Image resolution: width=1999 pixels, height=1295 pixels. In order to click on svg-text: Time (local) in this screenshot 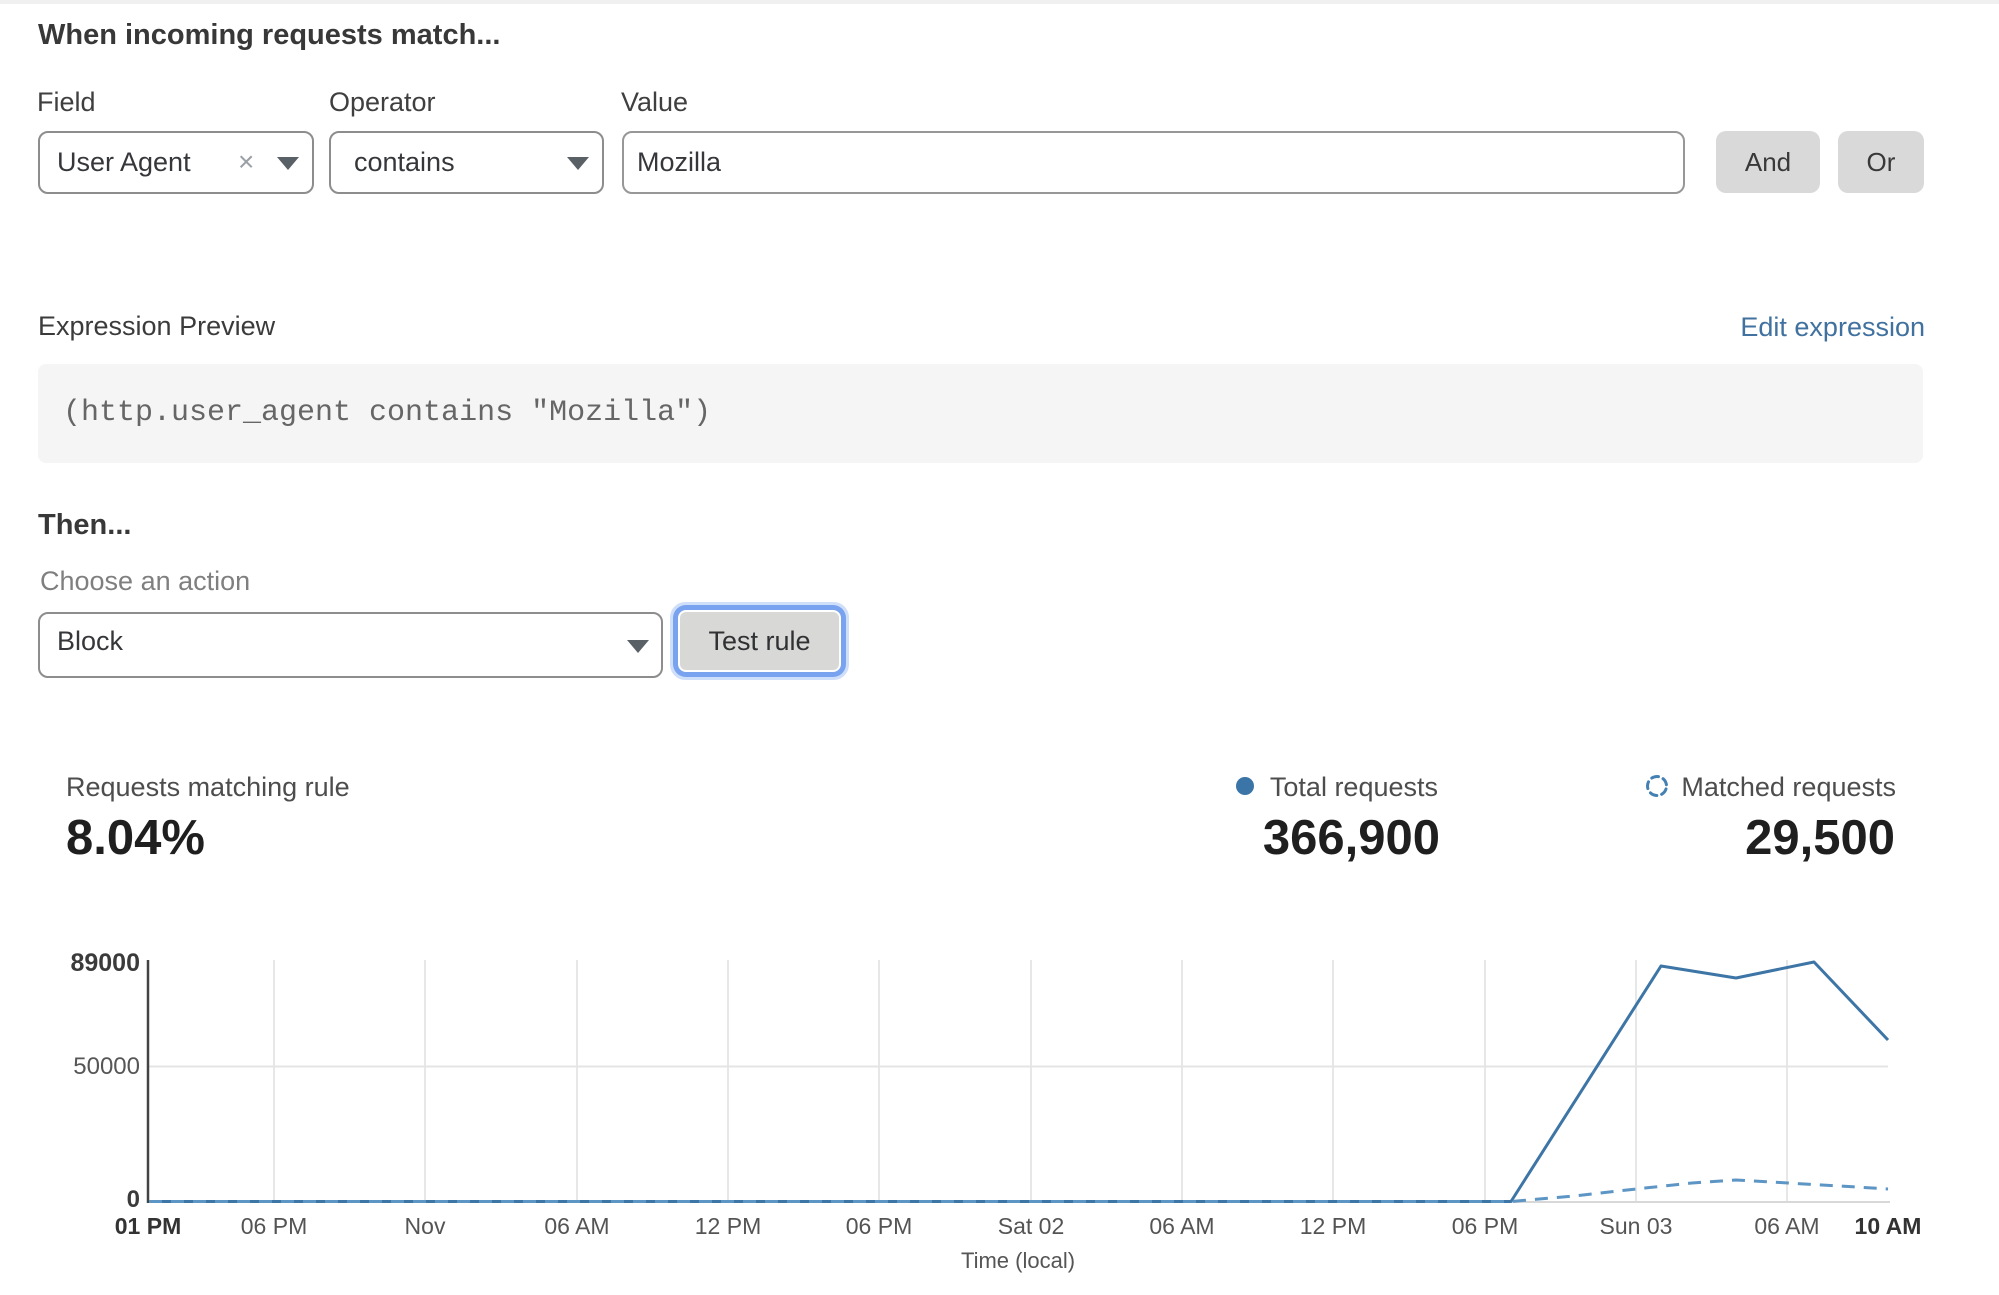, I will do `click(1018, 1260)`.